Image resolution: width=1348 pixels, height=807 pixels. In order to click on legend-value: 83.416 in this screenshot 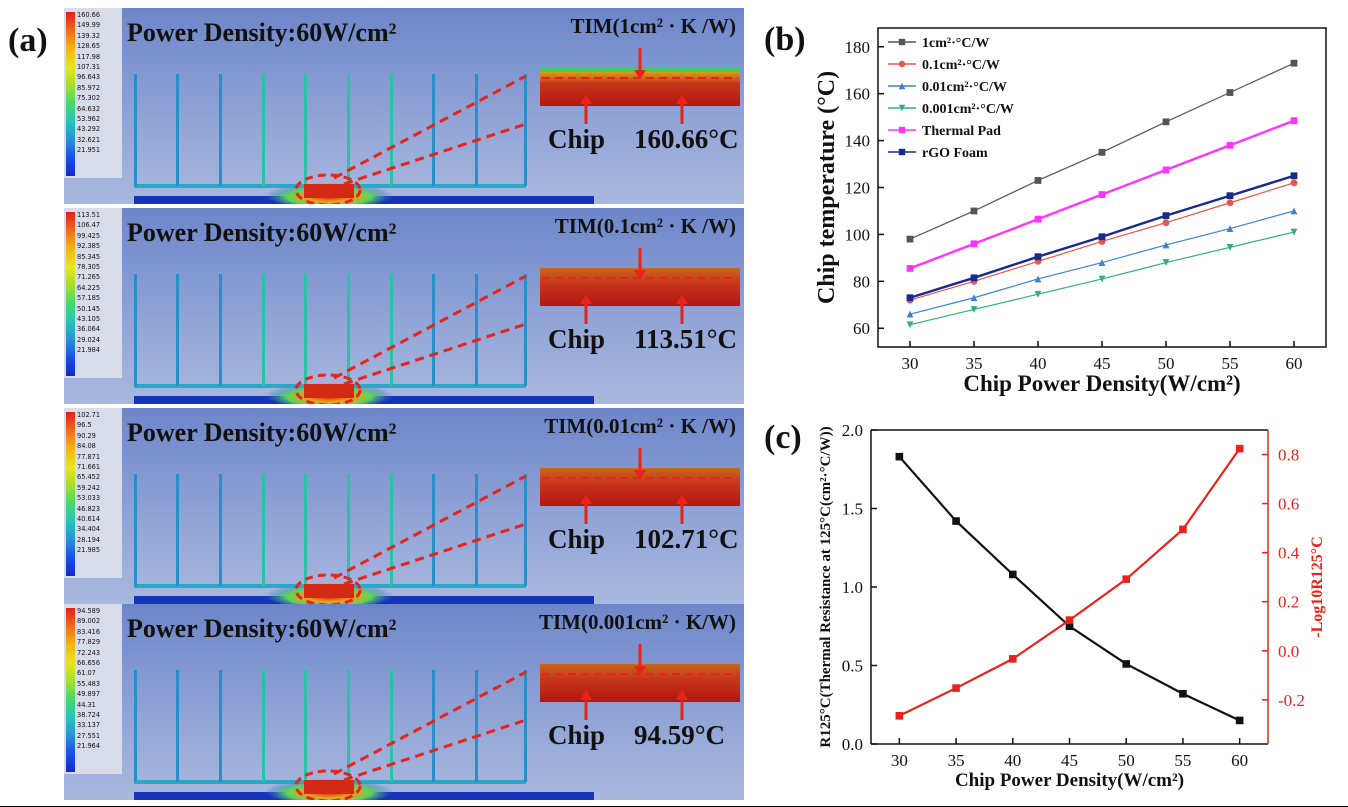, I will do `click(89, 631)`.